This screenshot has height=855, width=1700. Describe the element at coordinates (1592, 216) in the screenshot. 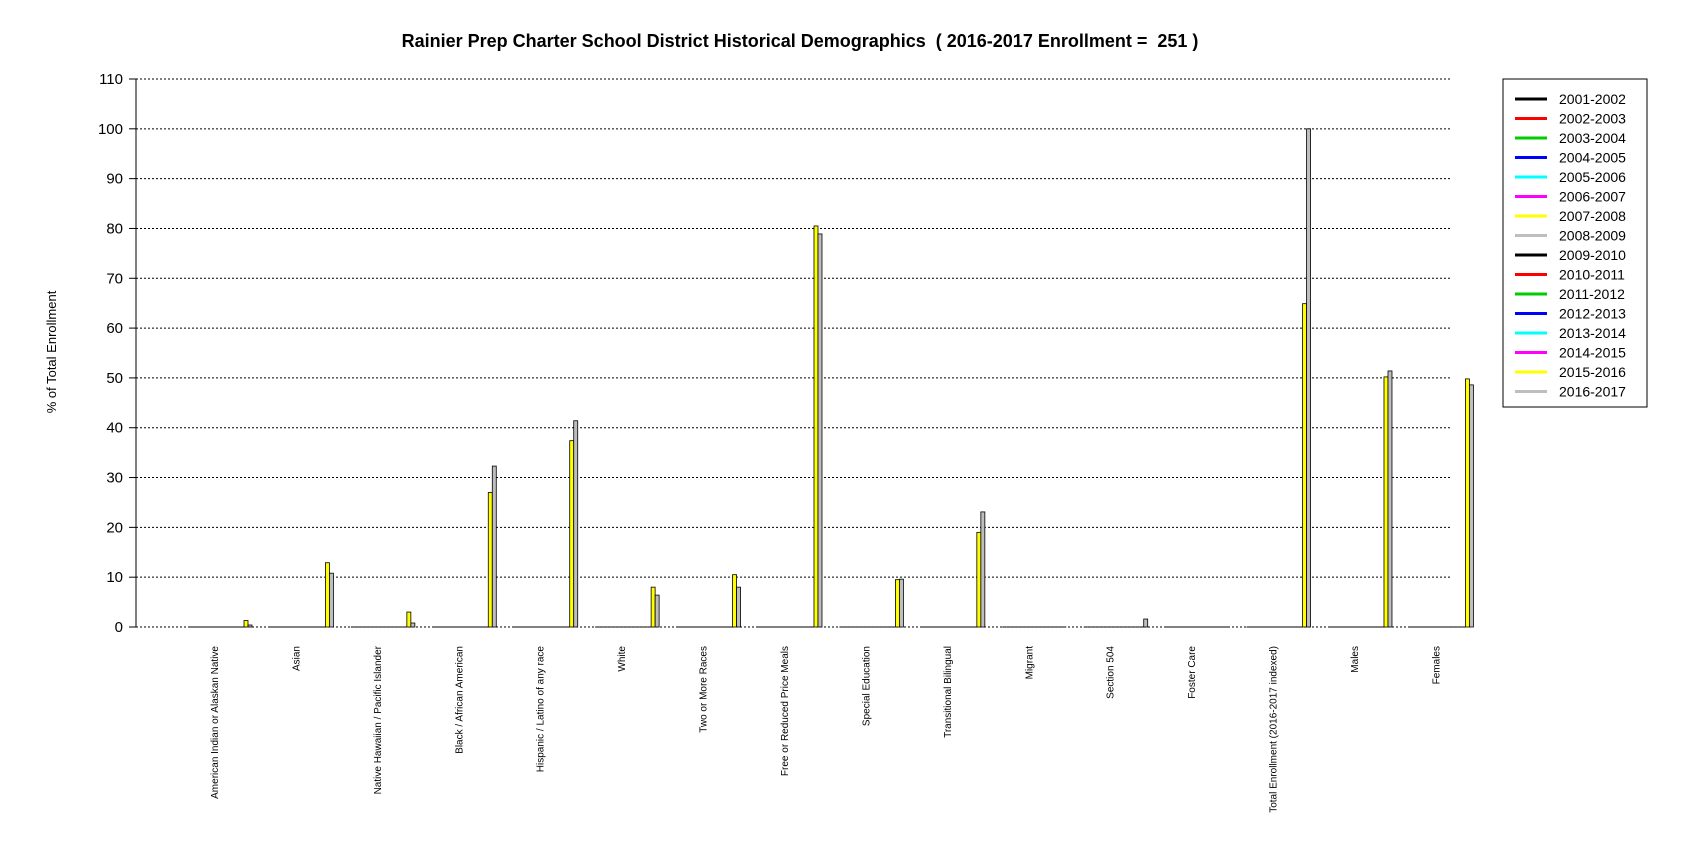

I see `legend-entry: 2007-2008` at that location.